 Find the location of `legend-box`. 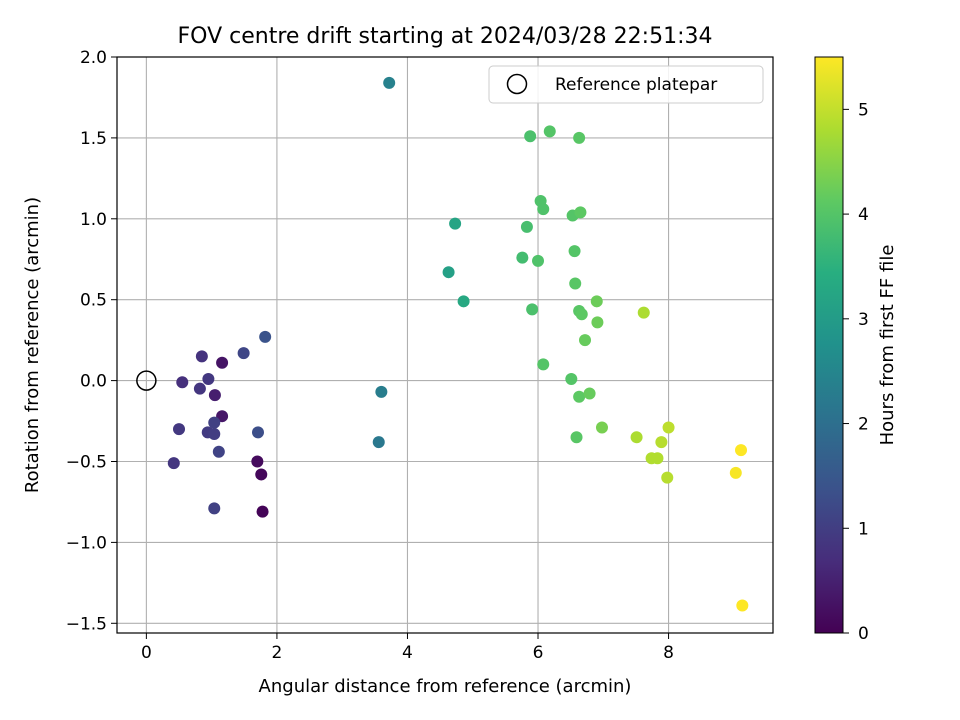

legend-box is located at coordinates (626, 84).